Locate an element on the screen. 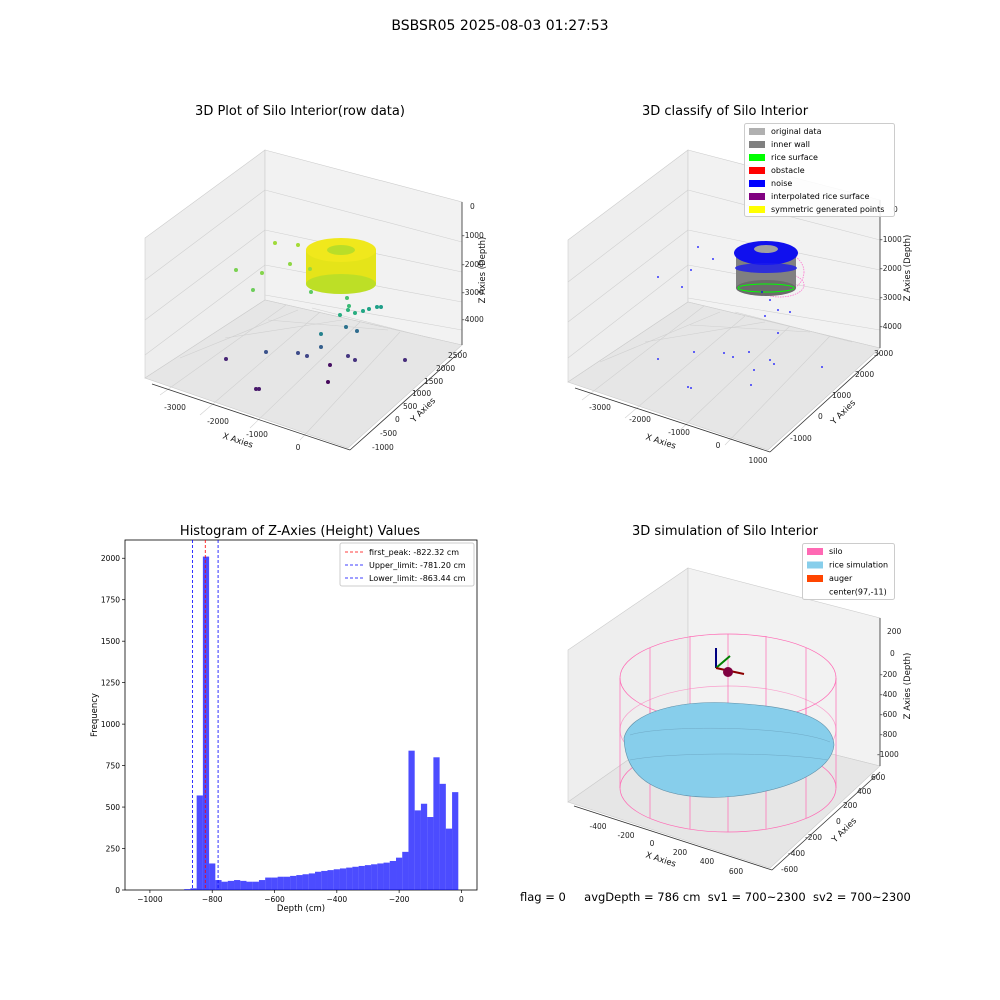 Image resolution: width=1000 pixels, height=1000 pixels. p1-xtick: 0 is located at coordinates (298, 447).